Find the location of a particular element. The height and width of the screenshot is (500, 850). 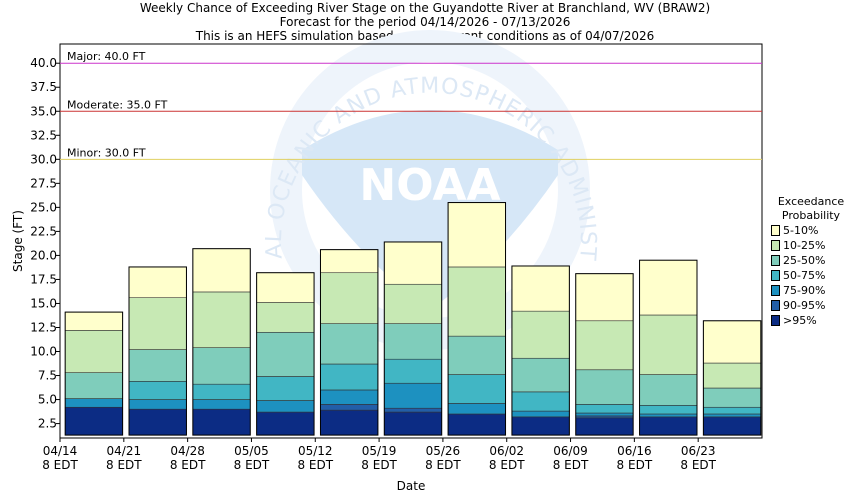

x-tick-label-6: 05/26 is located at coordinates (443, 451).